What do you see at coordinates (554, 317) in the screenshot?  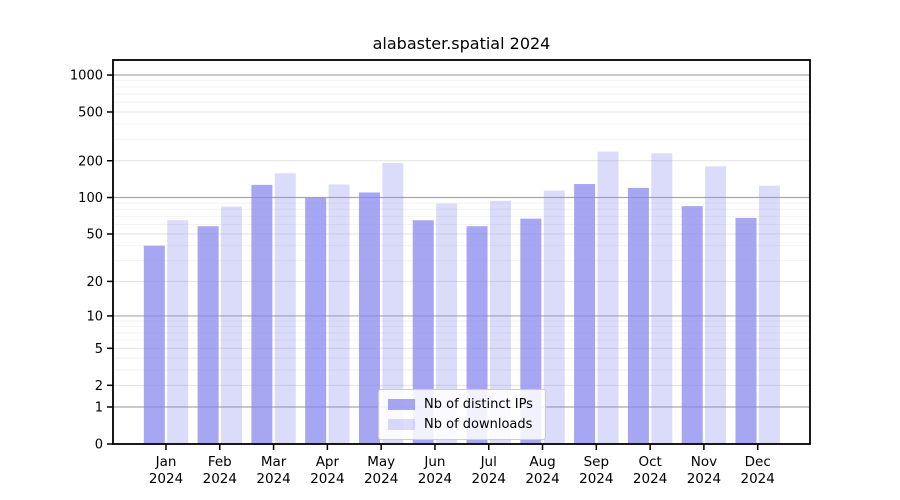 I see `bar-aug-downloads` at bounding box center [554, 317].